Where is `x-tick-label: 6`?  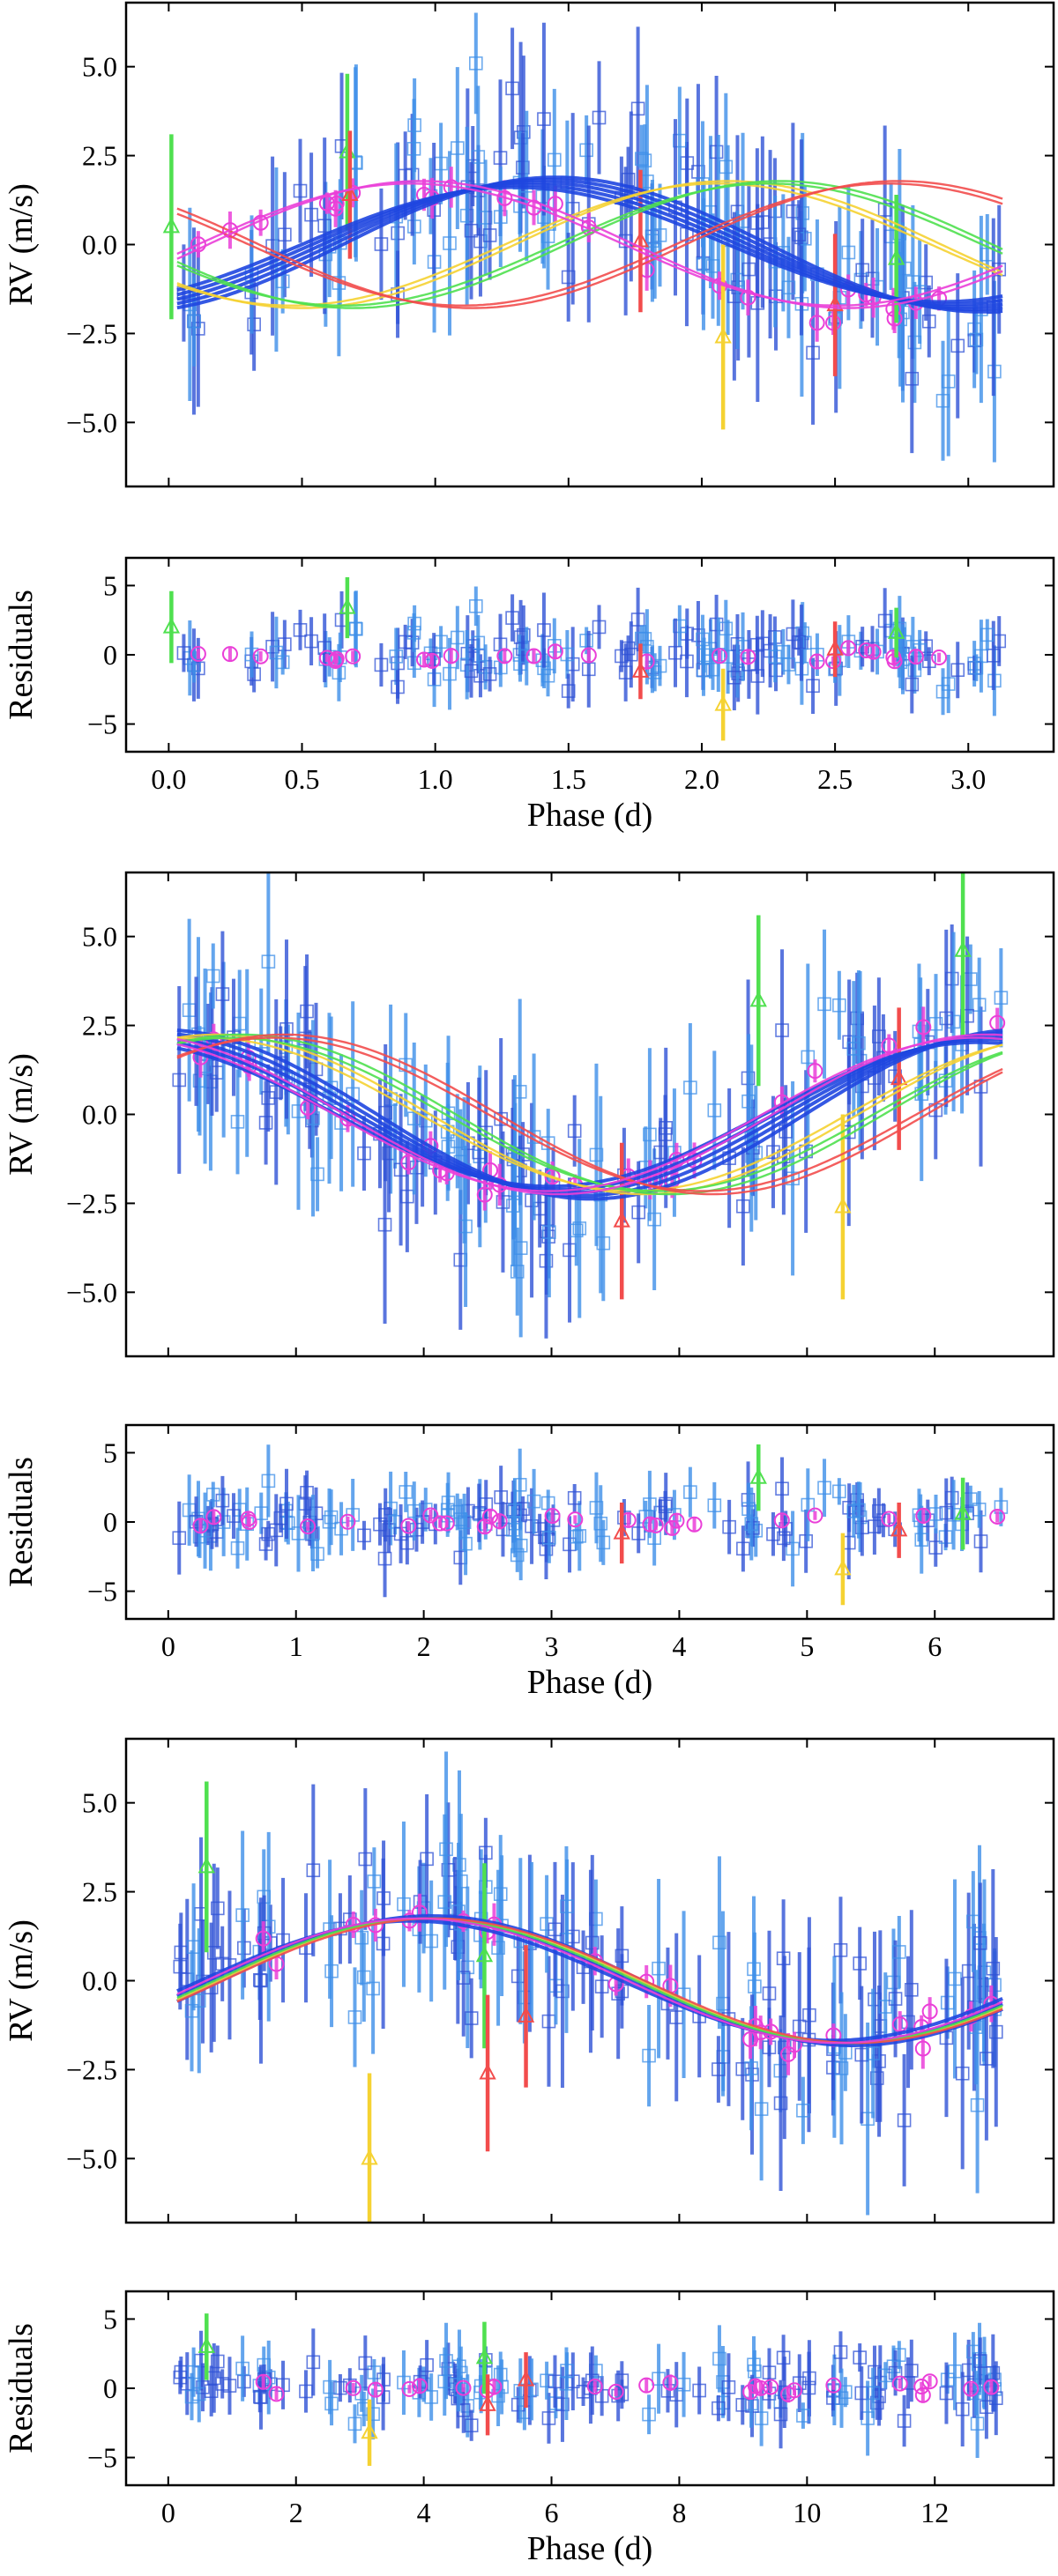 x-tick-label: 6 is located at coordinates (552, 2512).